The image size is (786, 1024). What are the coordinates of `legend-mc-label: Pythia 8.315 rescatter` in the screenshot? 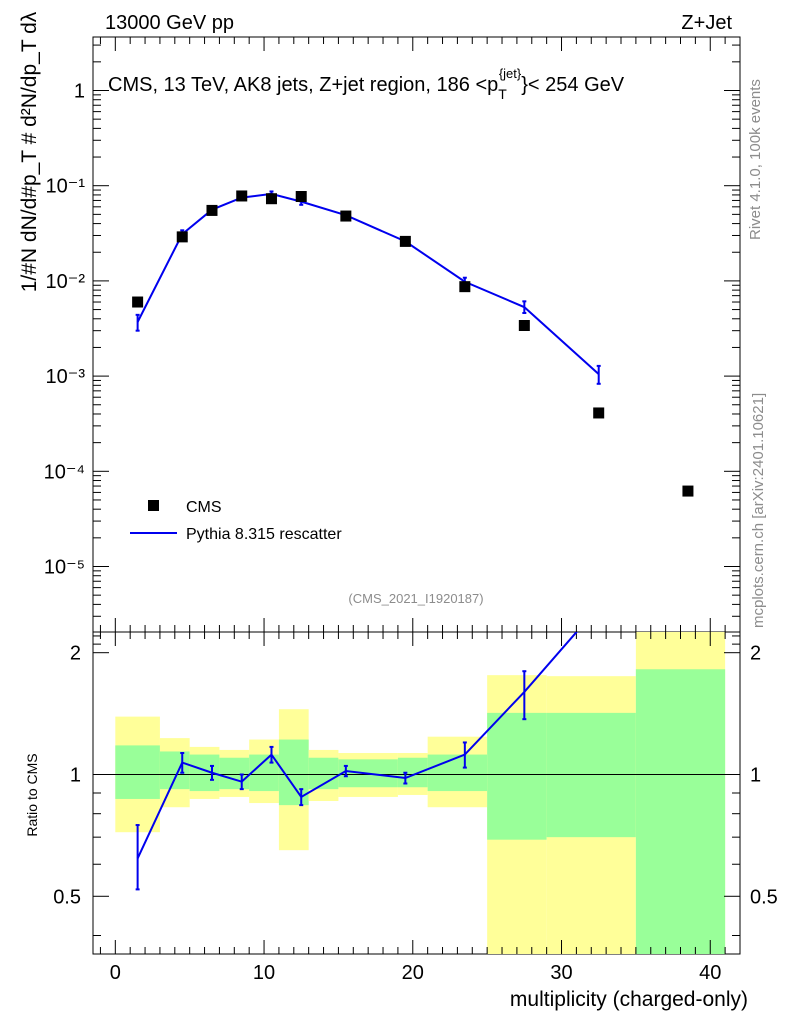 It's located at (264, 534).